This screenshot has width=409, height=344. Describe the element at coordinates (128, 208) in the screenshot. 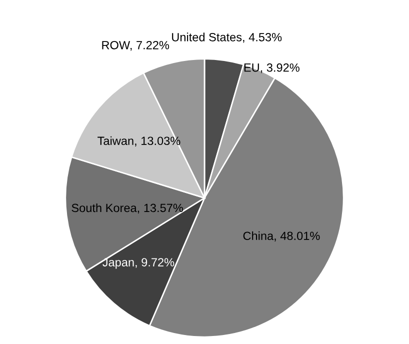

I see `slice-label: South Korea, 13.57%` at that location.